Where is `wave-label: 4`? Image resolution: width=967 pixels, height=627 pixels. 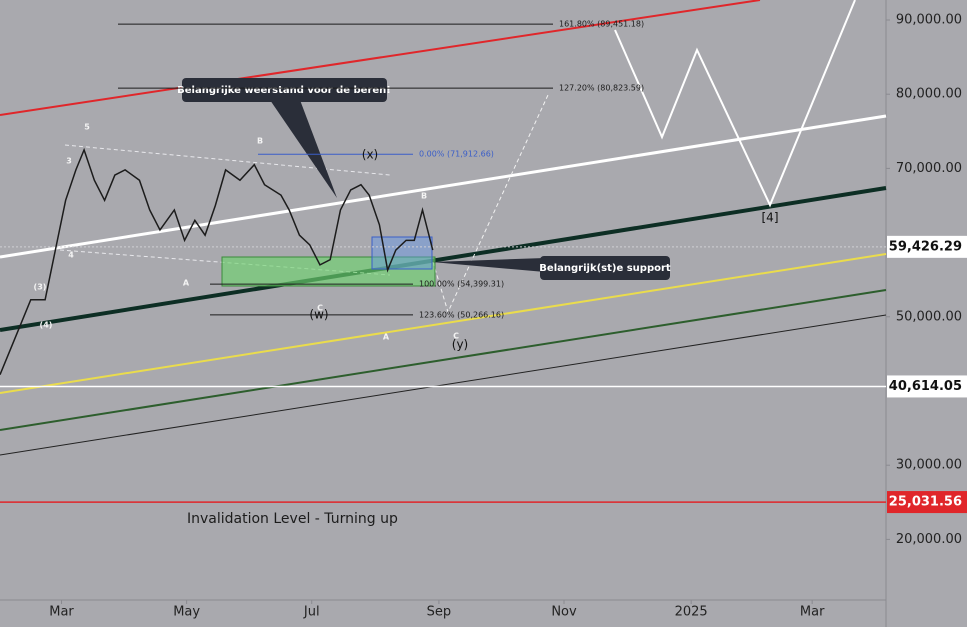
wave-label: 4 is located at coordinates (71, 255).